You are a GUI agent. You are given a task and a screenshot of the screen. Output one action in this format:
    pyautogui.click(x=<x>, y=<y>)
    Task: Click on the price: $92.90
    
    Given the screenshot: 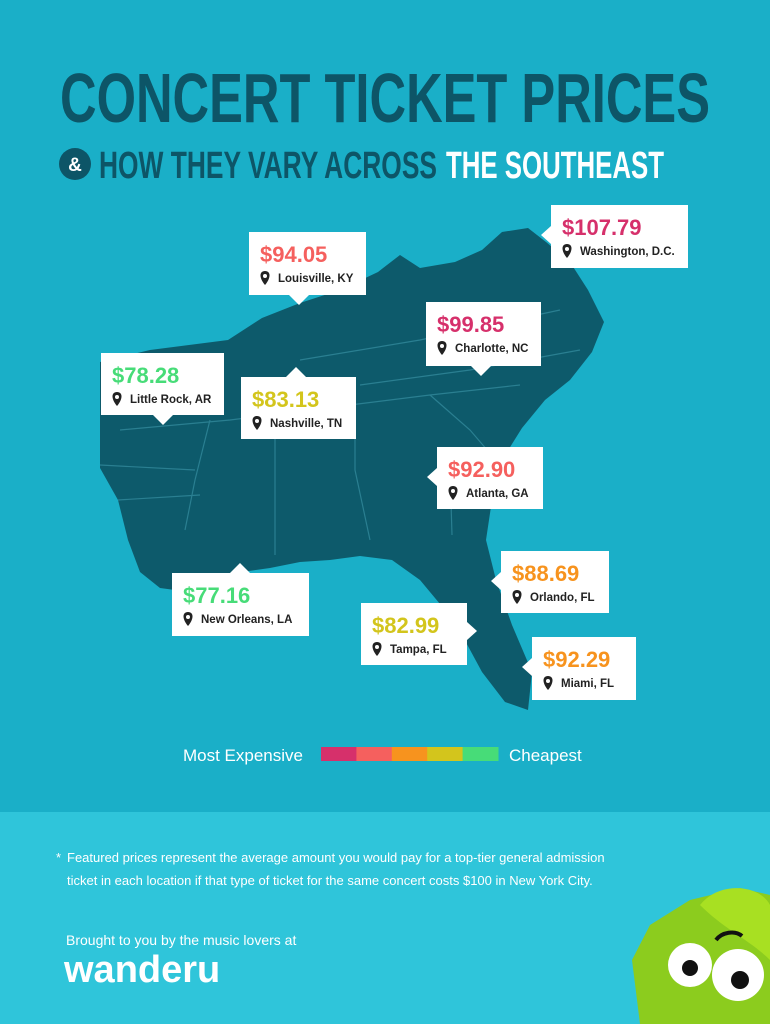 What is the action you would take?
    pyautogui.click(x=481, y=469)
    